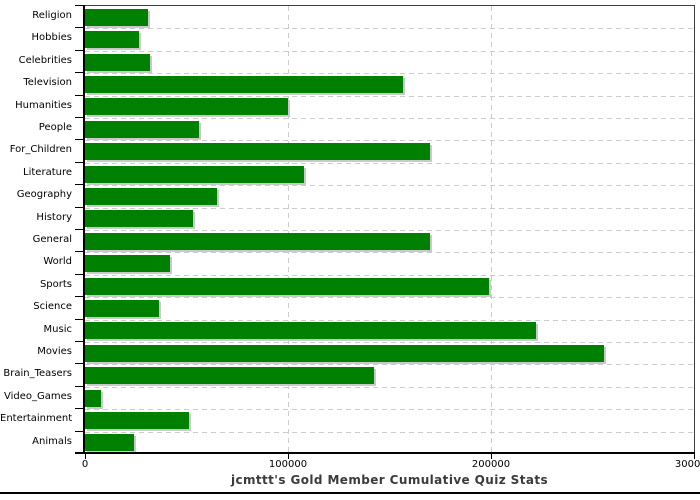 This screenshot has height=500, width=700. What do you see at coordinates (258, 241) in the screenshot?
I see `bar-general` at bounding box center [258, 241].